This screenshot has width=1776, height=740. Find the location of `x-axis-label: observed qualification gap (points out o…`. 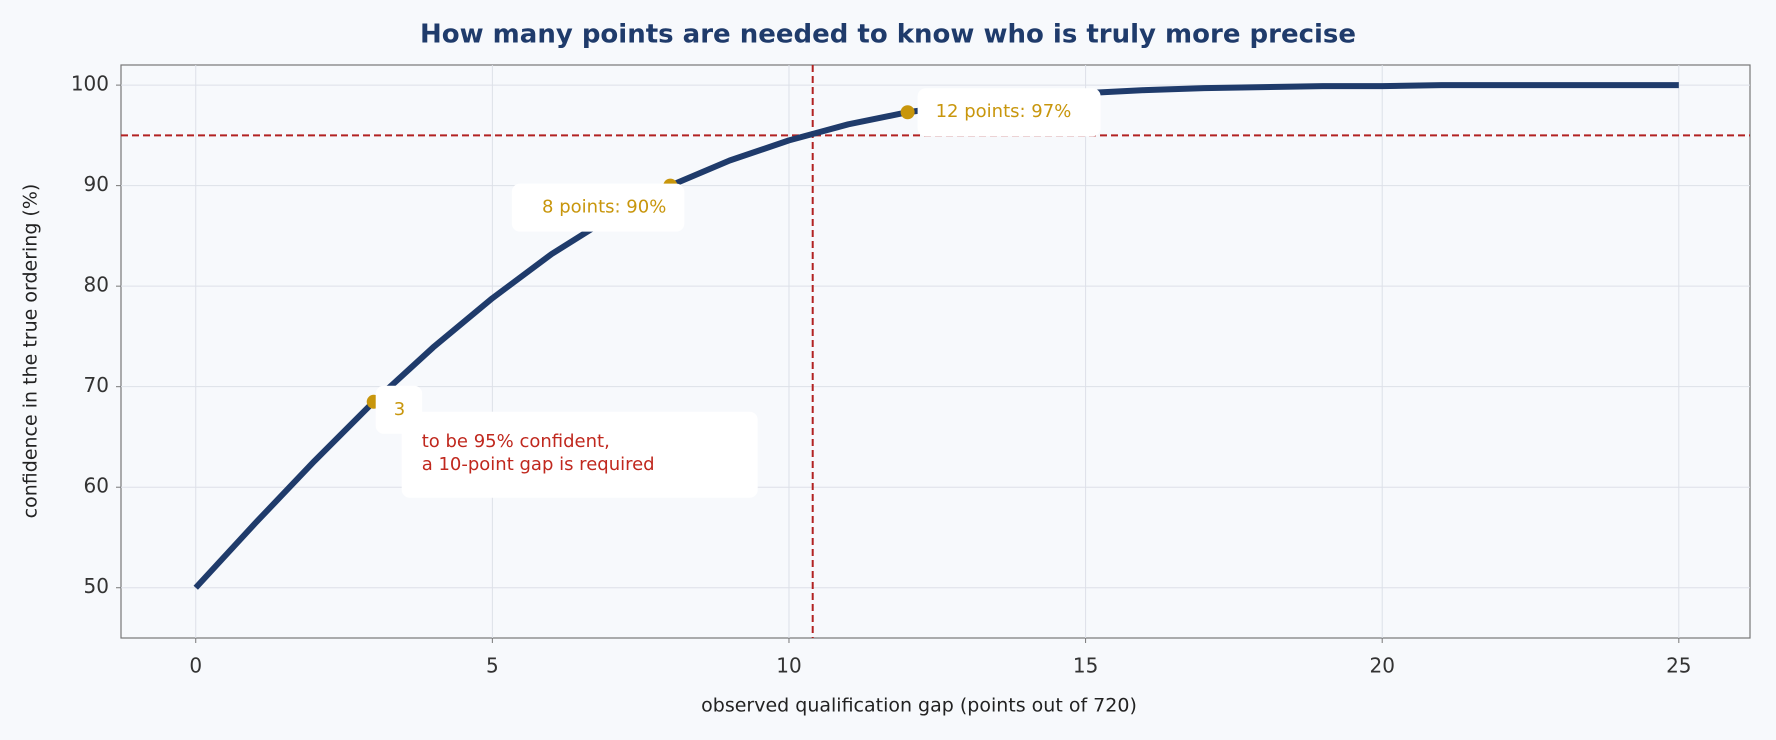

x-axis-label: observed qualification gap (points out o… is located at coordinates (919, 706).